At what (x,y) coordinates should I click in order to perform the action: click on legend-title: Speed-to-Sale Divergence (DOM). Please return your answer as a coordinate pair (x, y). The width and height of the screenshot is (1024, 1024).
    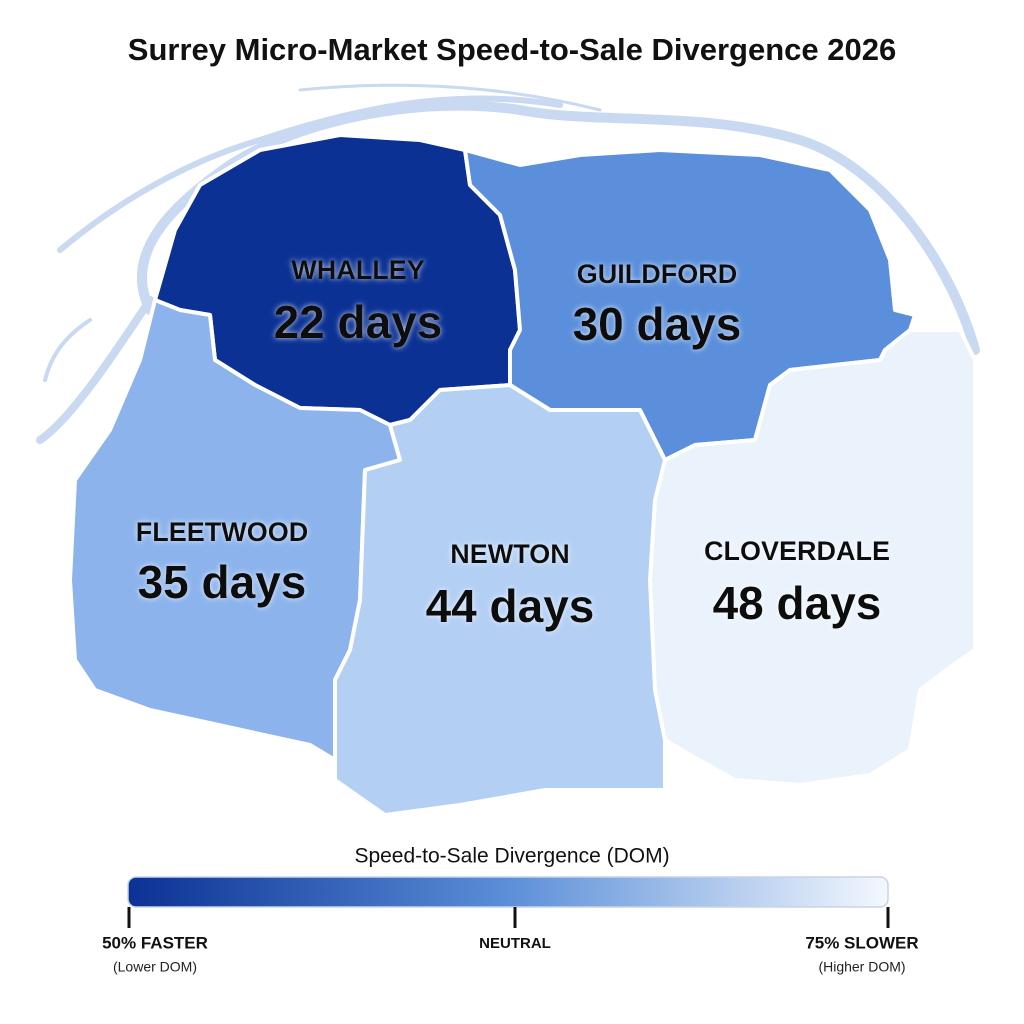
    Looking at the image, I should click on (511, 856).